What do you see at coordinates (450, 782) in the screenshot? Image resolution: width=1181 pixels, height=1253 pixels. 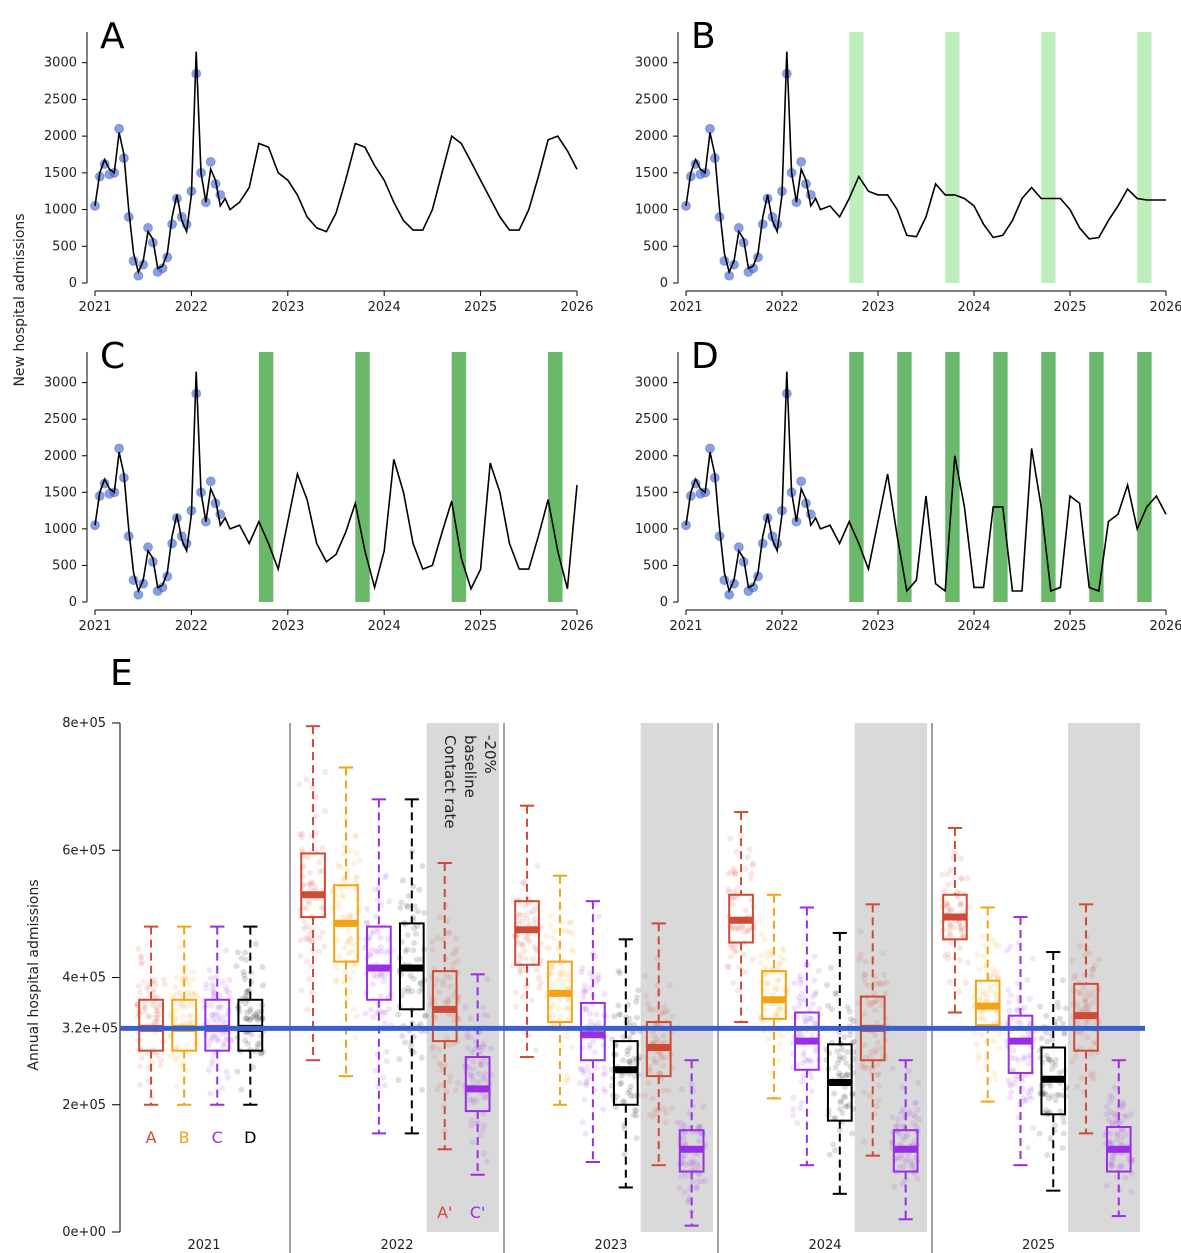 I see `annotation-line: Contact rate` at bounding box center [450, 782].